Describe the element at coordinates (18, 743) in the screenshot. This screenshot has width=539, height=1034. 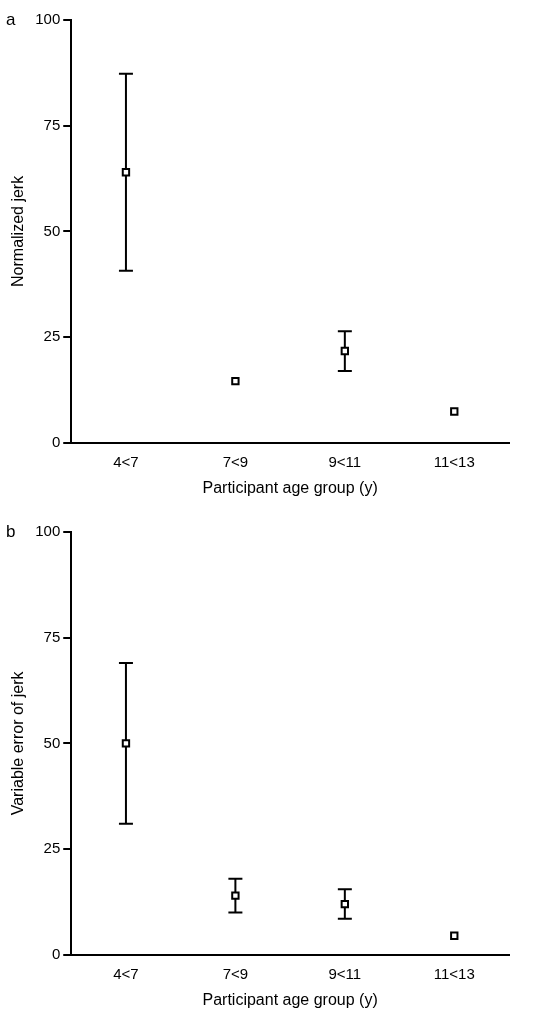
I see `y-axis-title: Variable error of jerk` at that location.